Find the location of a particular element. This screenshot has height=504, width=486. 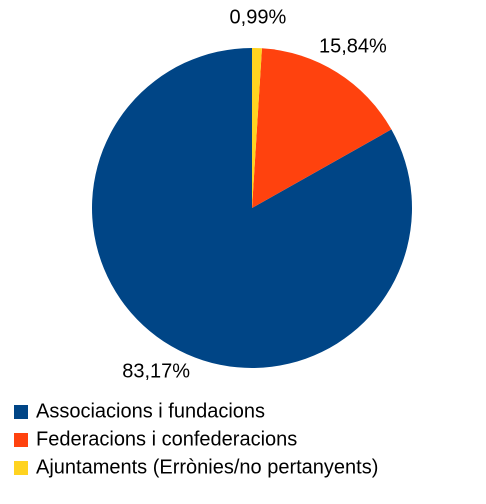

legend-label: Ajuntaments (Errònies/no pertanyents) is located at coordinates (207, 467).